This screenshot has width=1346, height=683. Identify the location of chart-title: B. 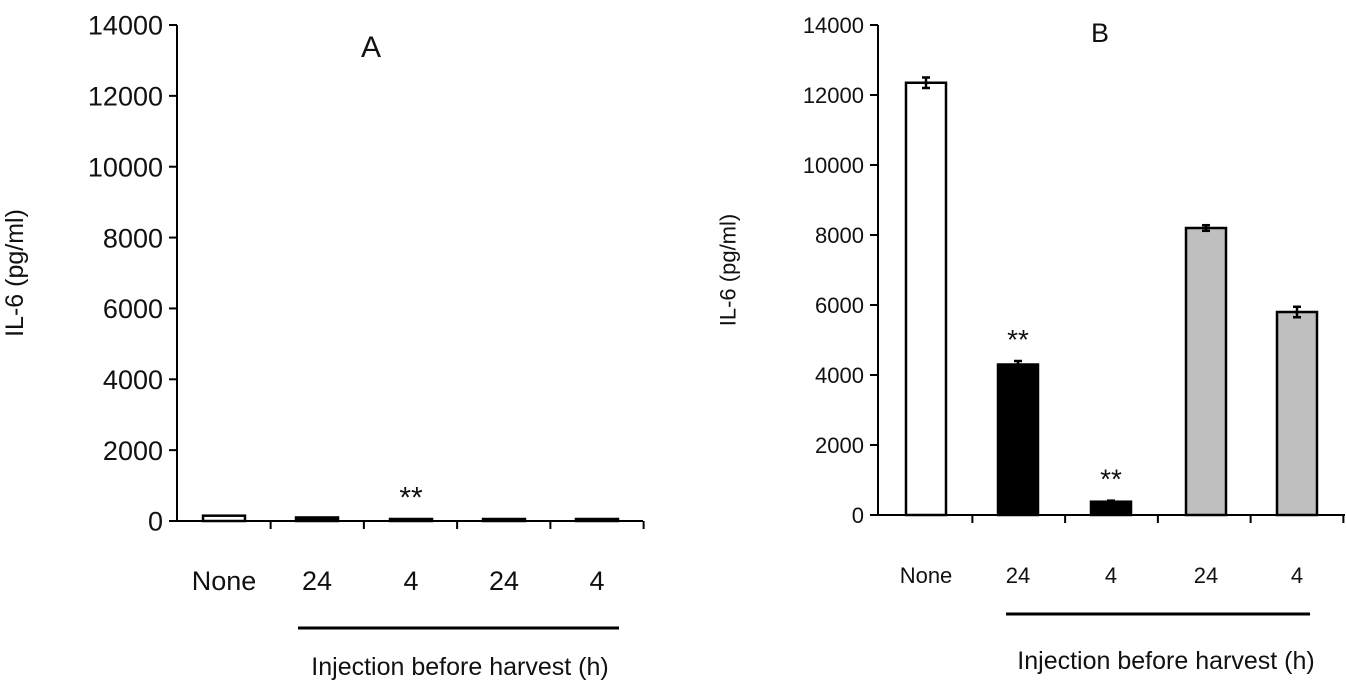
(1100, 33).